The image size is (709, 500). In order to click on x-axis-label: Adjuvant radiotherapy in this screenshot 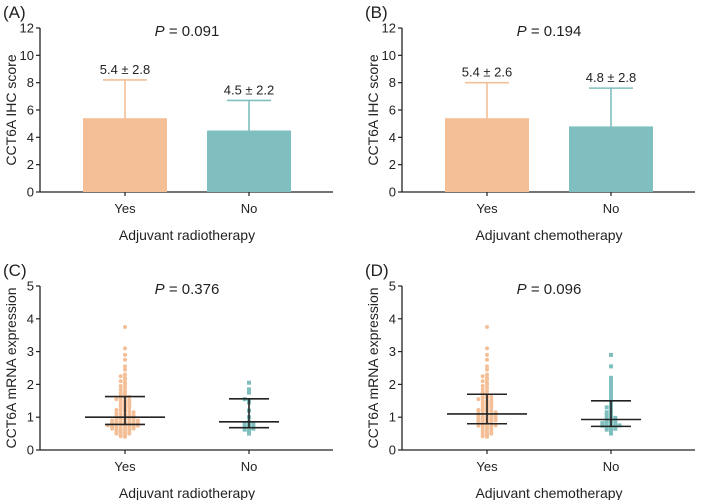, I will do `click(187, 492)`.